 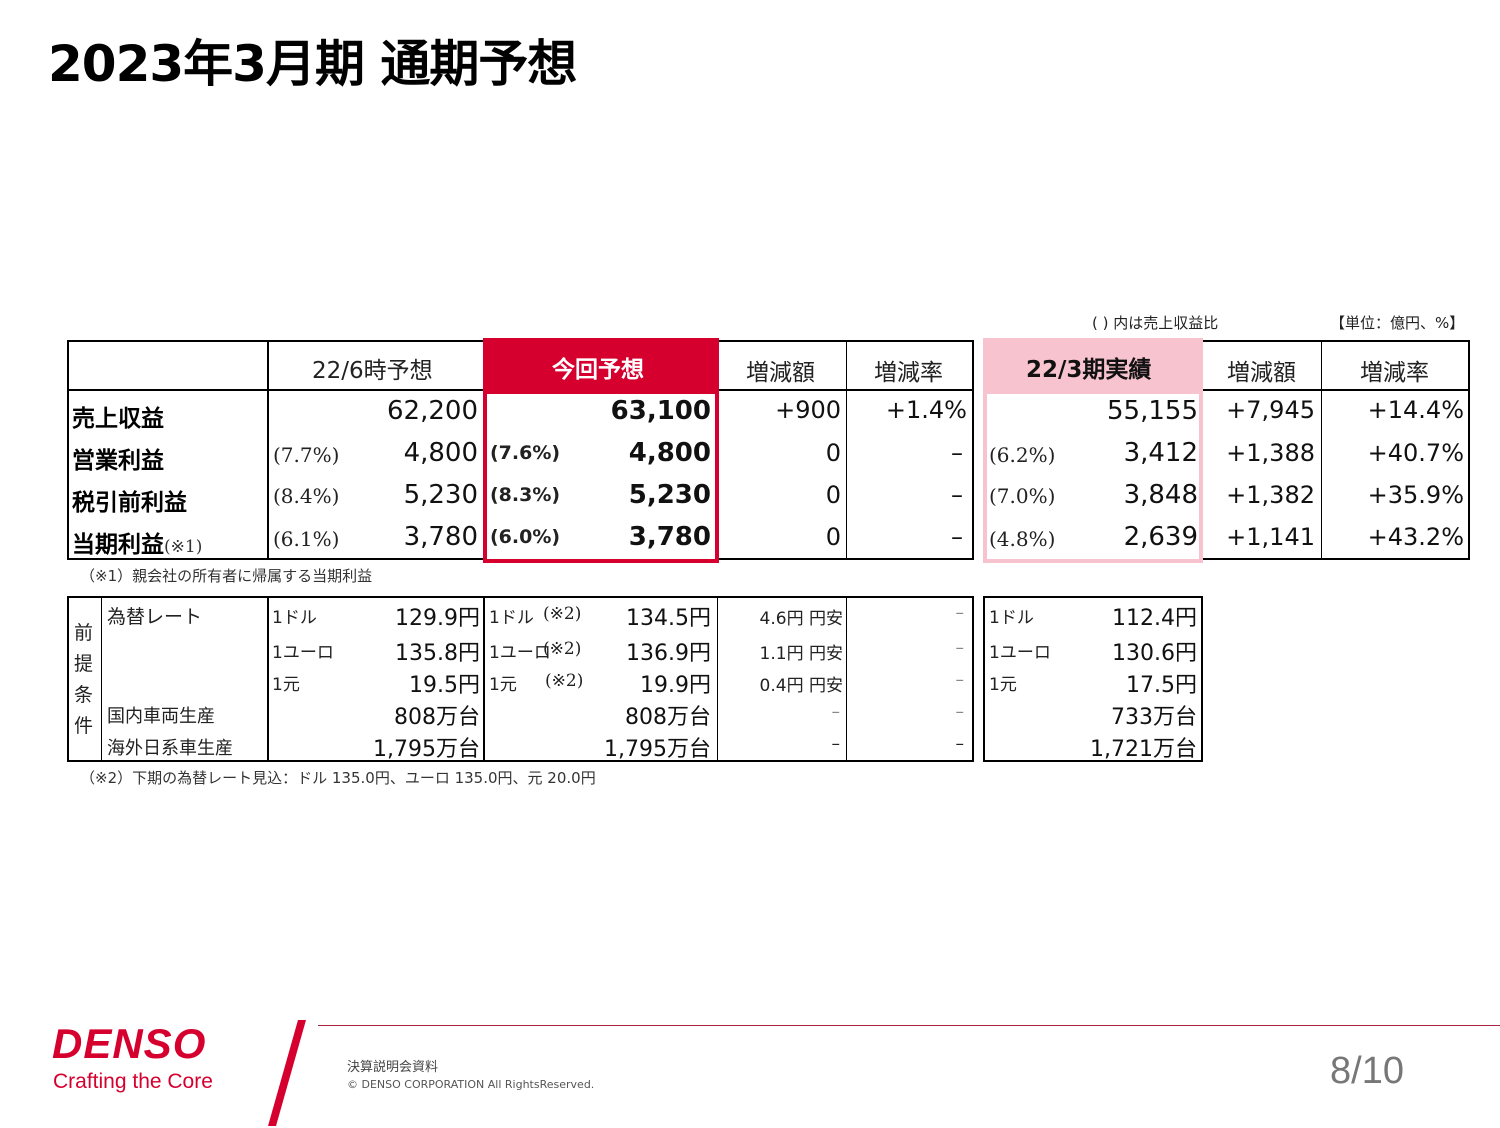 I want to click on act-value: 17.5円, so click(x=1161, y=685).